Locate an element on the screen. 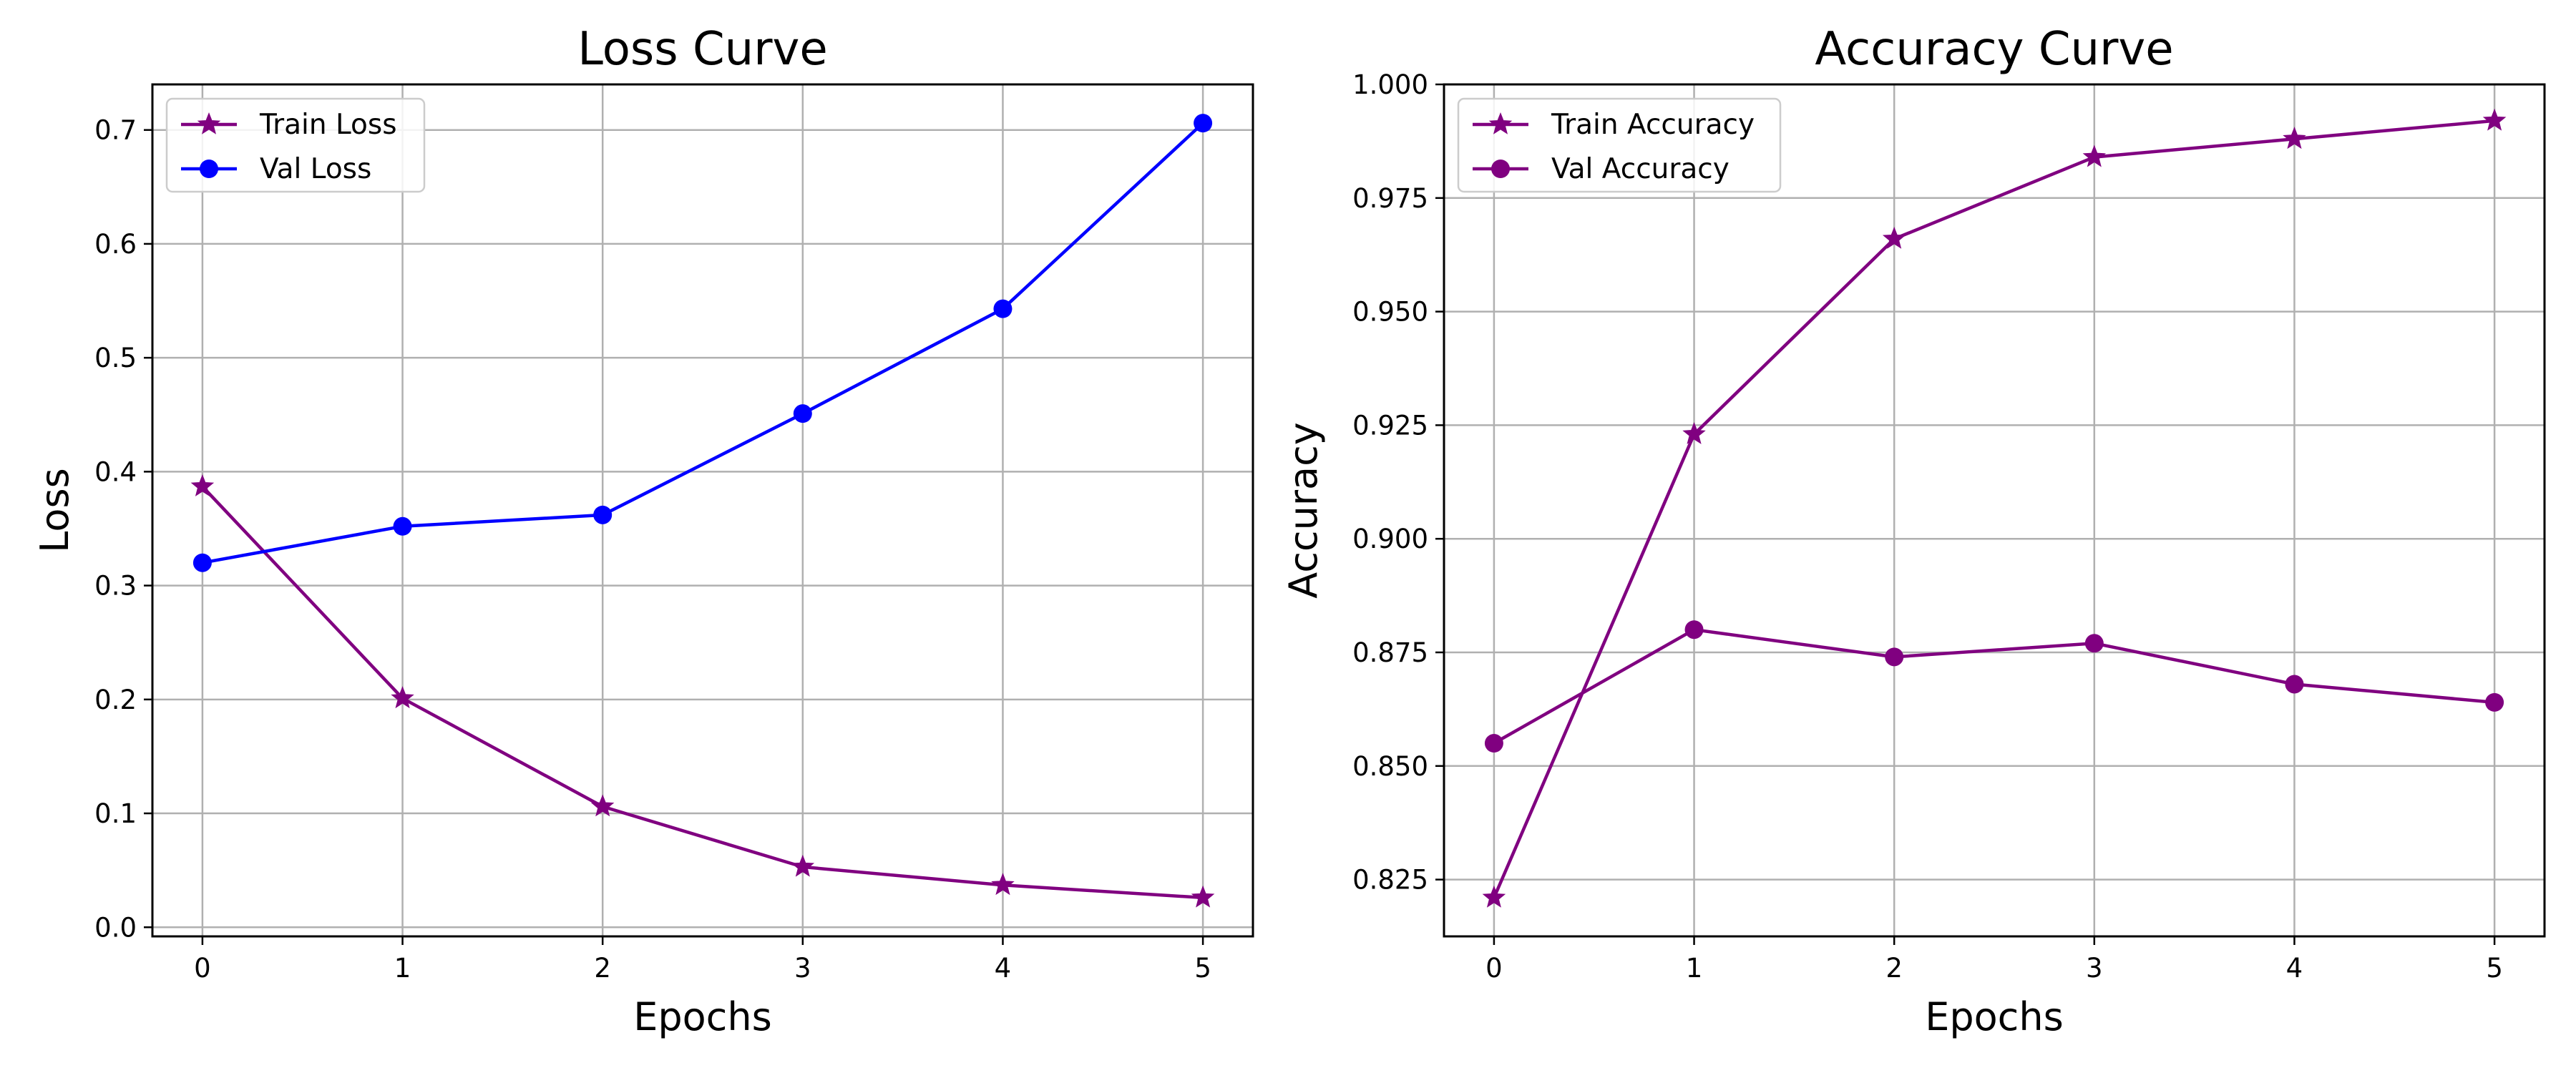  accuracy-y-tick-label: 0.900 is located at coordinates (1390, 539).